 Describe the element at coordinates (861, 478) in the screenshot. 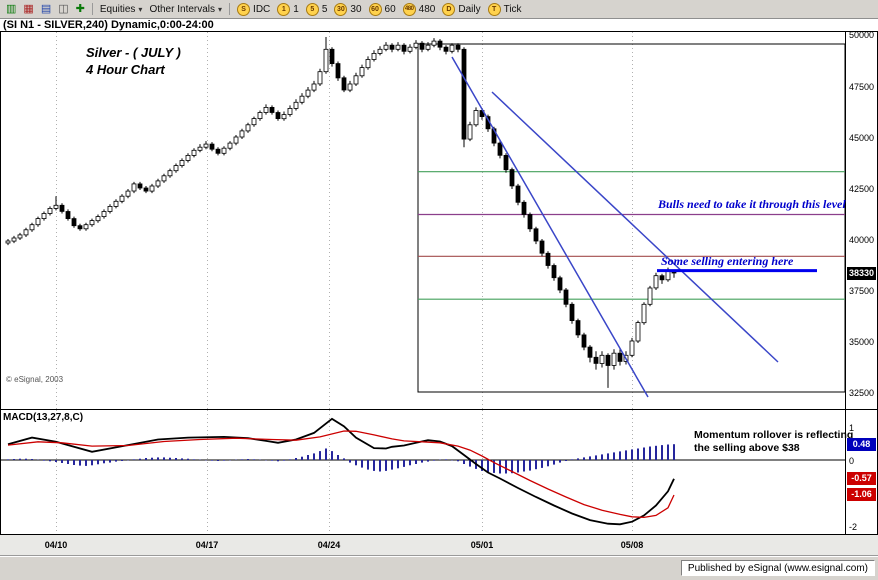

I see `macd-value-marker: -0.57` at that location.